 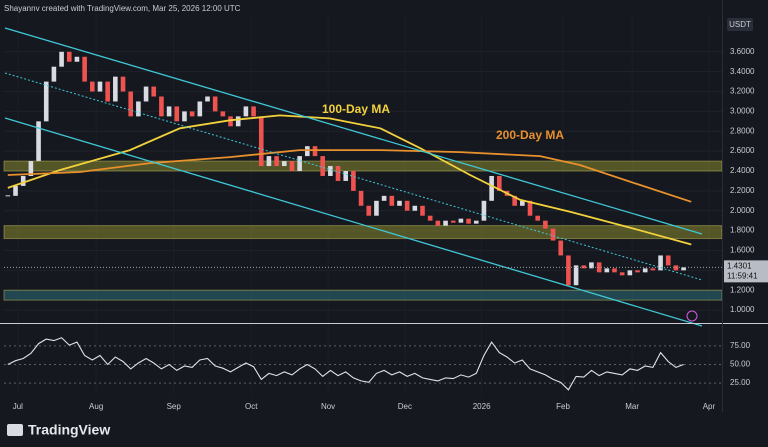 What do you see at coordinates (632, 406) in the screenshot?
I see `x-tick-label: Mar` at bounding box center [632, 406].